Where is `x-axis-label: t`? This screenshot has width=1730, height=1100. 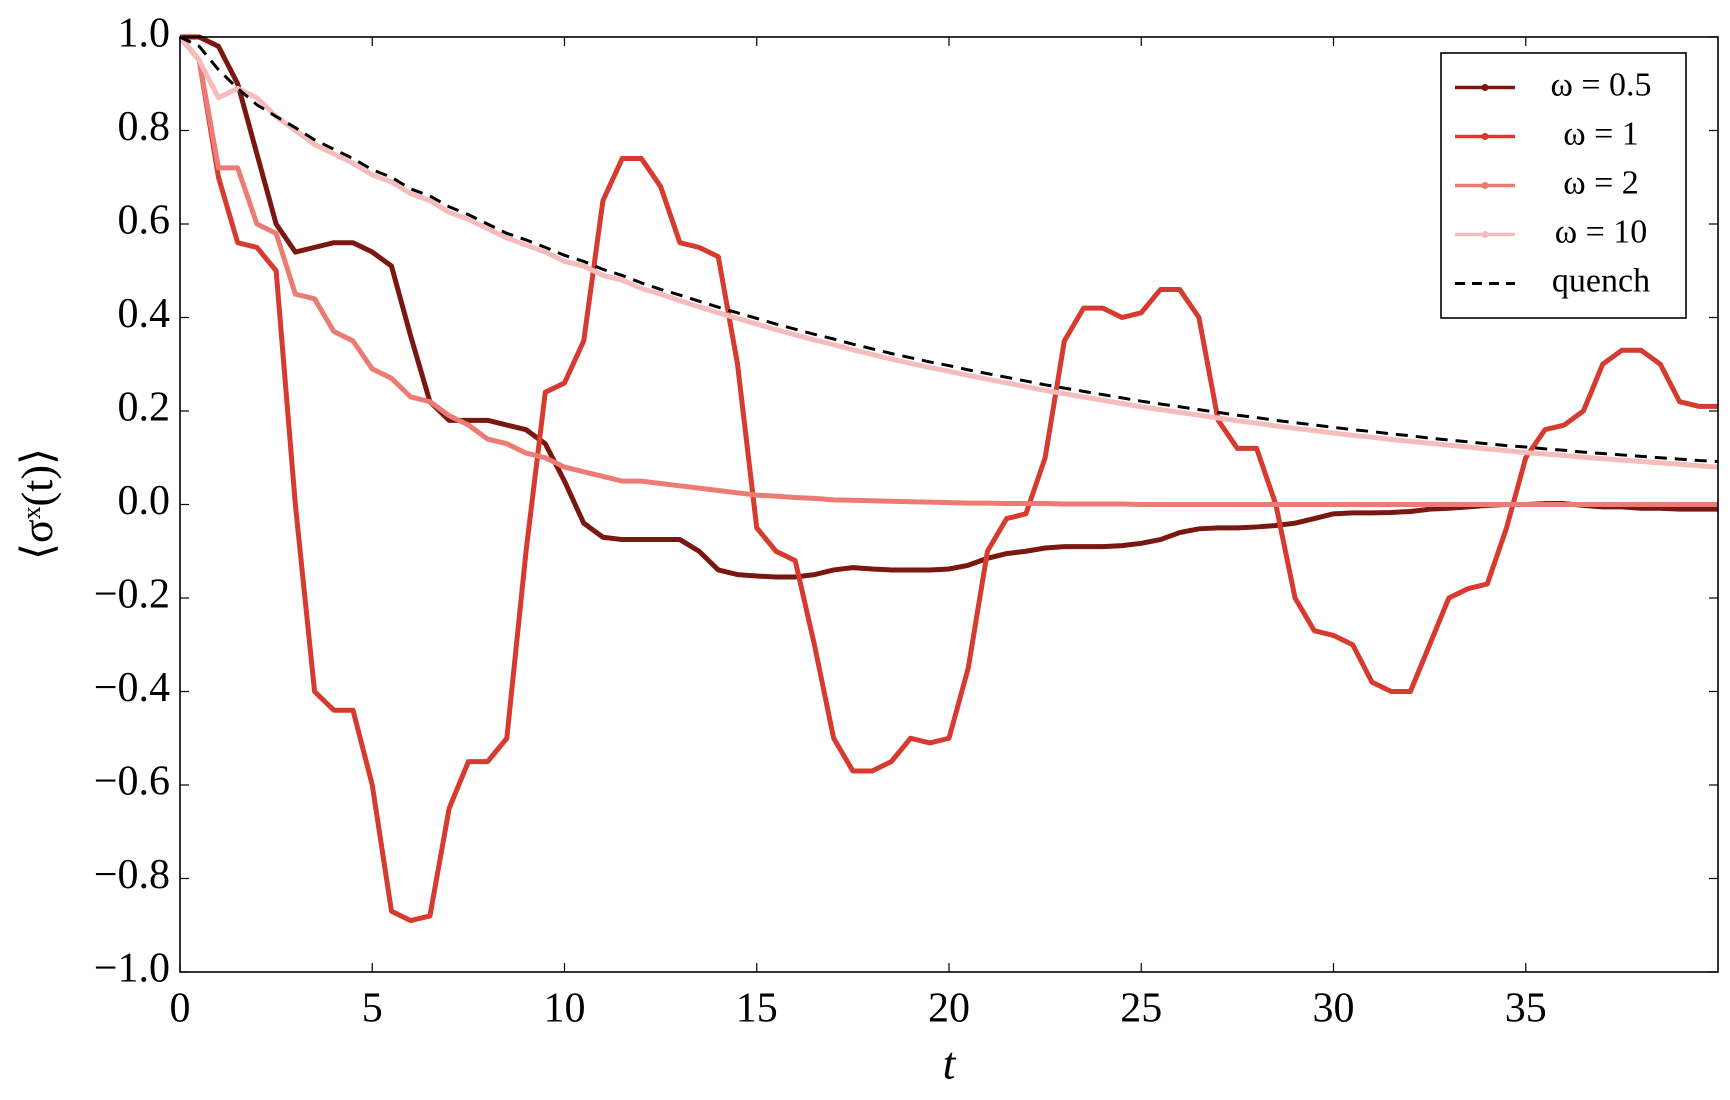 x-axis-label: t is located at coordinates (950, 1063).